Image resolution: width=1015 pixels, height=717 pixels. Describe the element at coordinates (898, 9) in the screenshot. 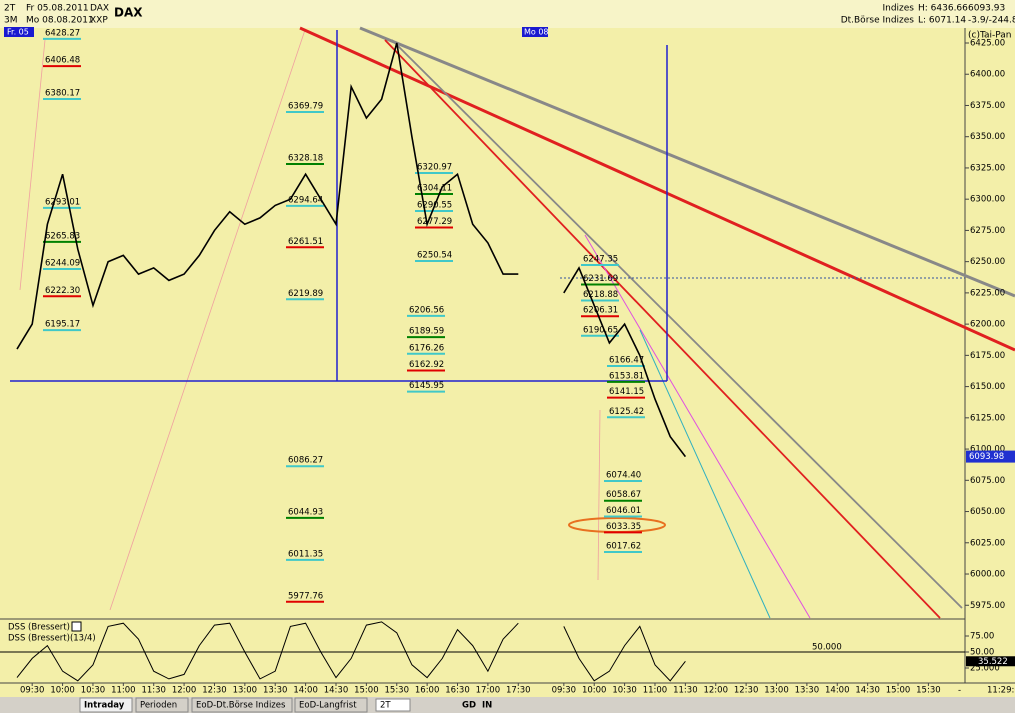

I see `group: Indizes` at that location.